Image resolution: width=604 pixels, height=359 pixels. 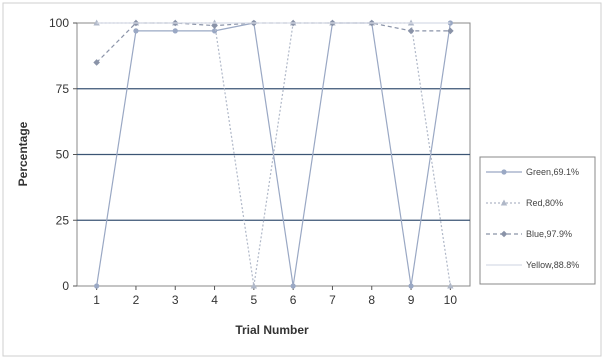 What do you see at coordinates (275, 300) in the screenshot?
I see `x-tick-labels: 1 2 3 4 5 6 7 8 9 10` at bounding box center [275, 300].